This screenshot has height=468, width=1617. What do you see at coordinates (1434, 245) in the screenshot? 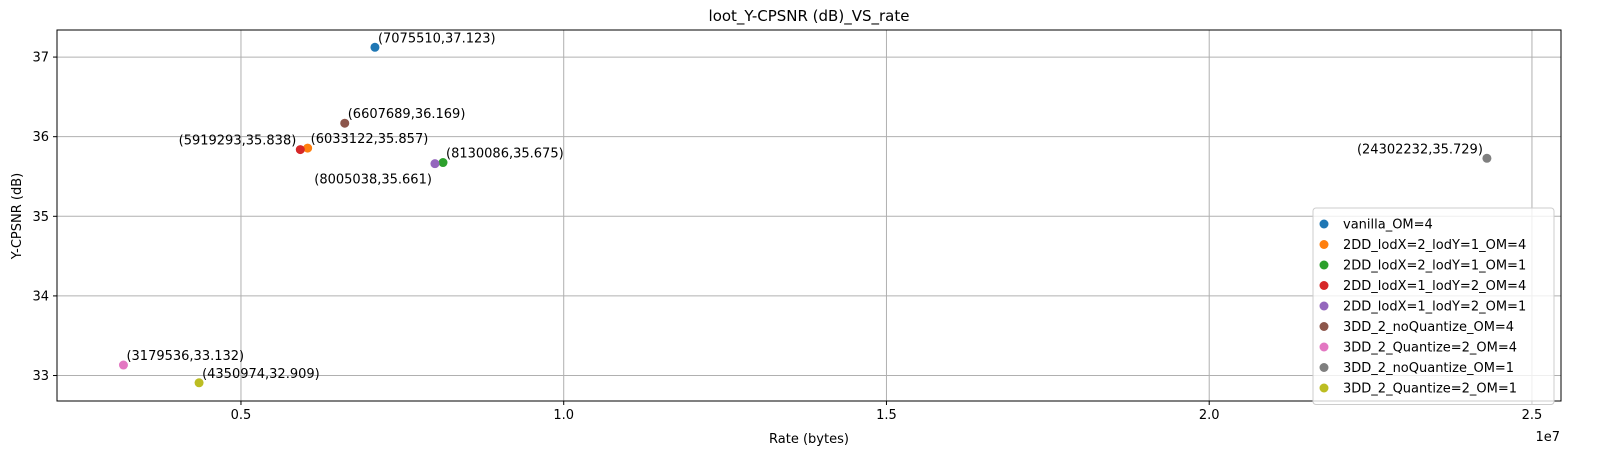
I see `legend-label: 2DD_lodX=2_lodY=1_OM=4` at bounding box center [1434, 245].